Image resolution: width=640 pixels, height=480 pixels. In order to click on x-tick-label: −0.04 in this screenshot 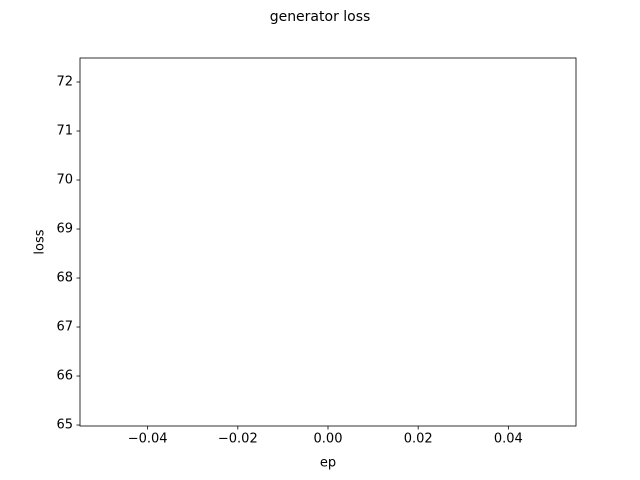, I will do `click(148, 439)`.